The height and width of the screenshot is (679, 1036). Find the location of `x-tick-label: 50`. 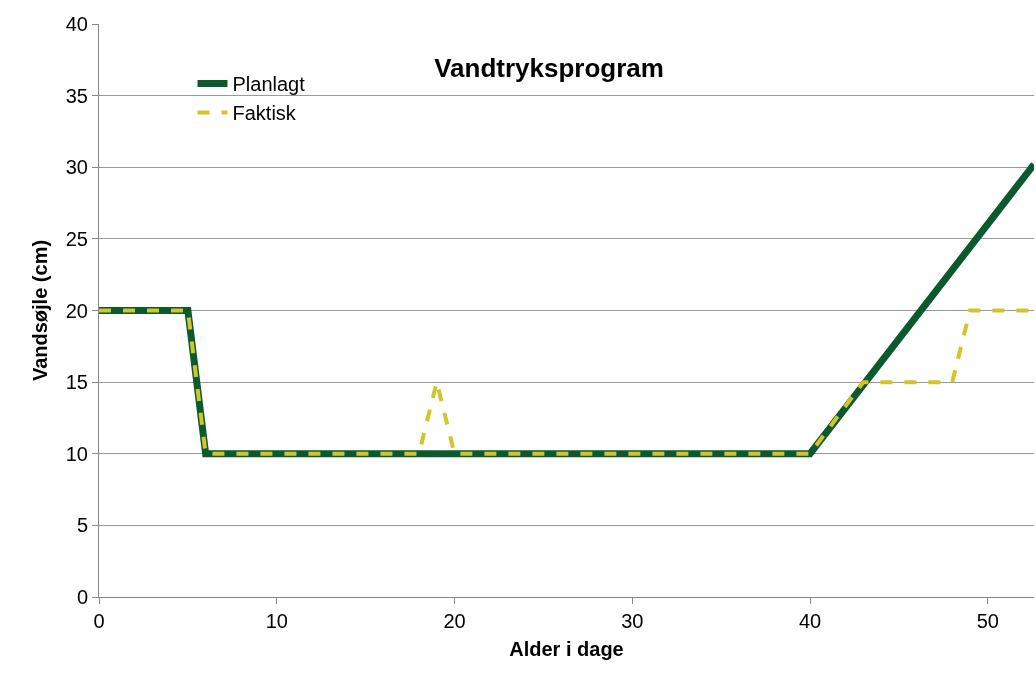

x-tick-label: 50 is located at coordinates (987, 621).